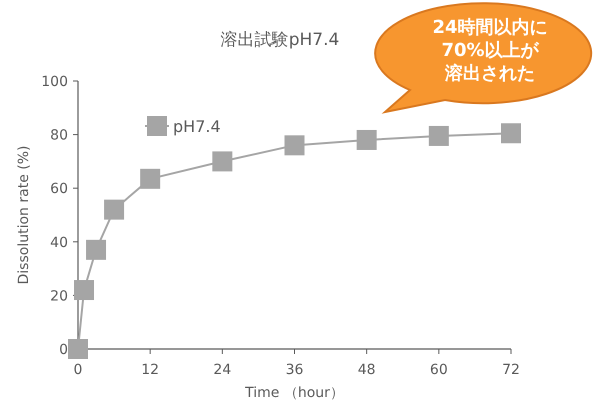 The width and height of the screenshot is (608, 403). Describe the element at coordinates (489, 73) in the screenshot. I see `annotation: 溶出された` at that location.